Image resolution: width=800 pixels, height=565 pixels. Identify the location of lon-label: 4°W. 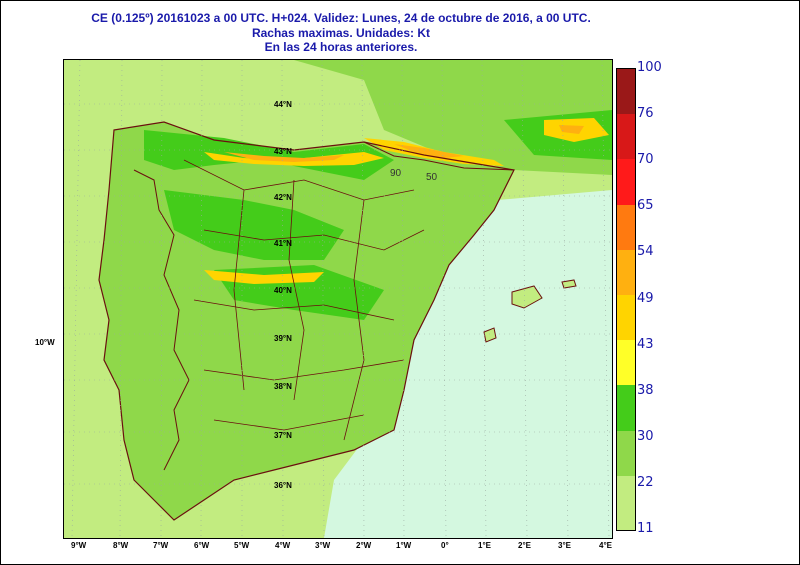
(283, 545).